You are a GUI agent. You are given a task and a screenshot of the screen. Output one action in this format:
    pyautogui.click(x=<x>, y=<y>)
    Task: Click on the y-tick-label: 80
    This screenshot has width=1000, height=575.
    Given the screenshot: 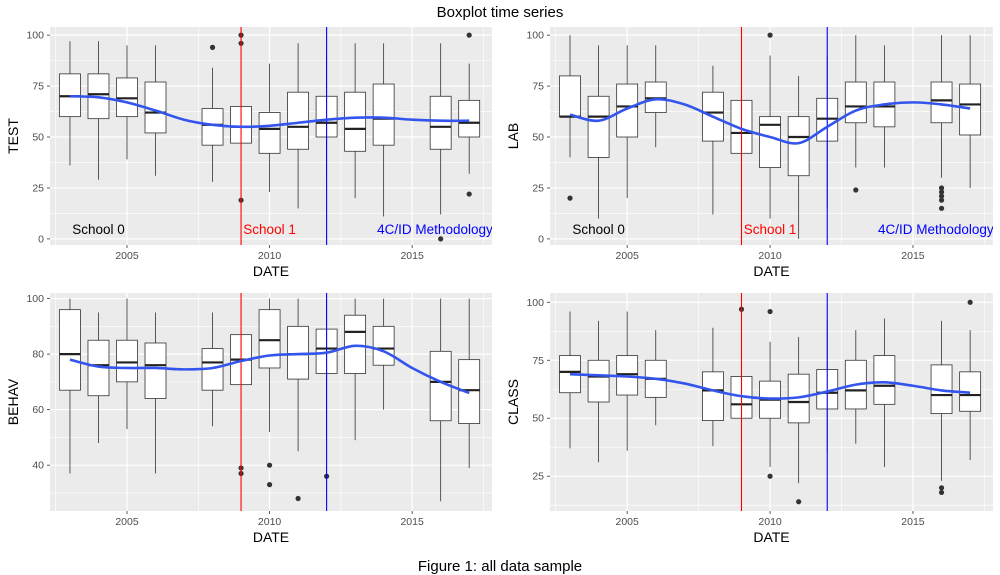 What is the action you would take?
    pyautogui.click(x=38, y=355)
    